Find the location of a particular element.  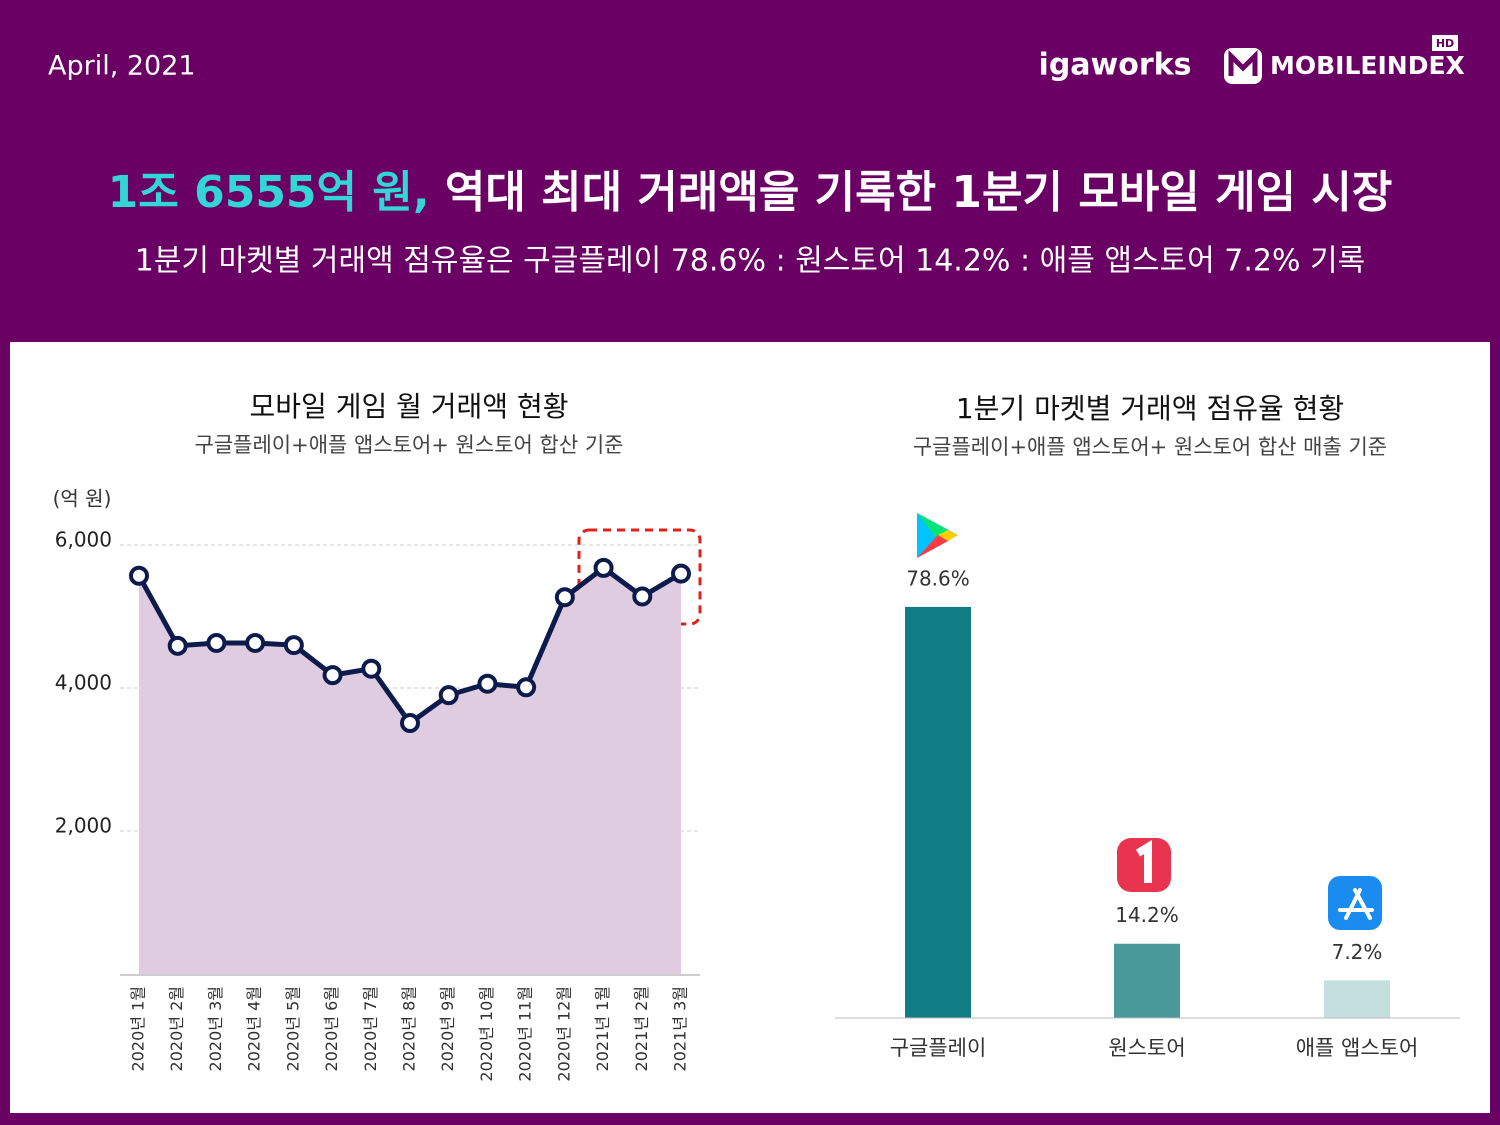

y-tick-label: 6,000 is located at coordinates (83, 540).